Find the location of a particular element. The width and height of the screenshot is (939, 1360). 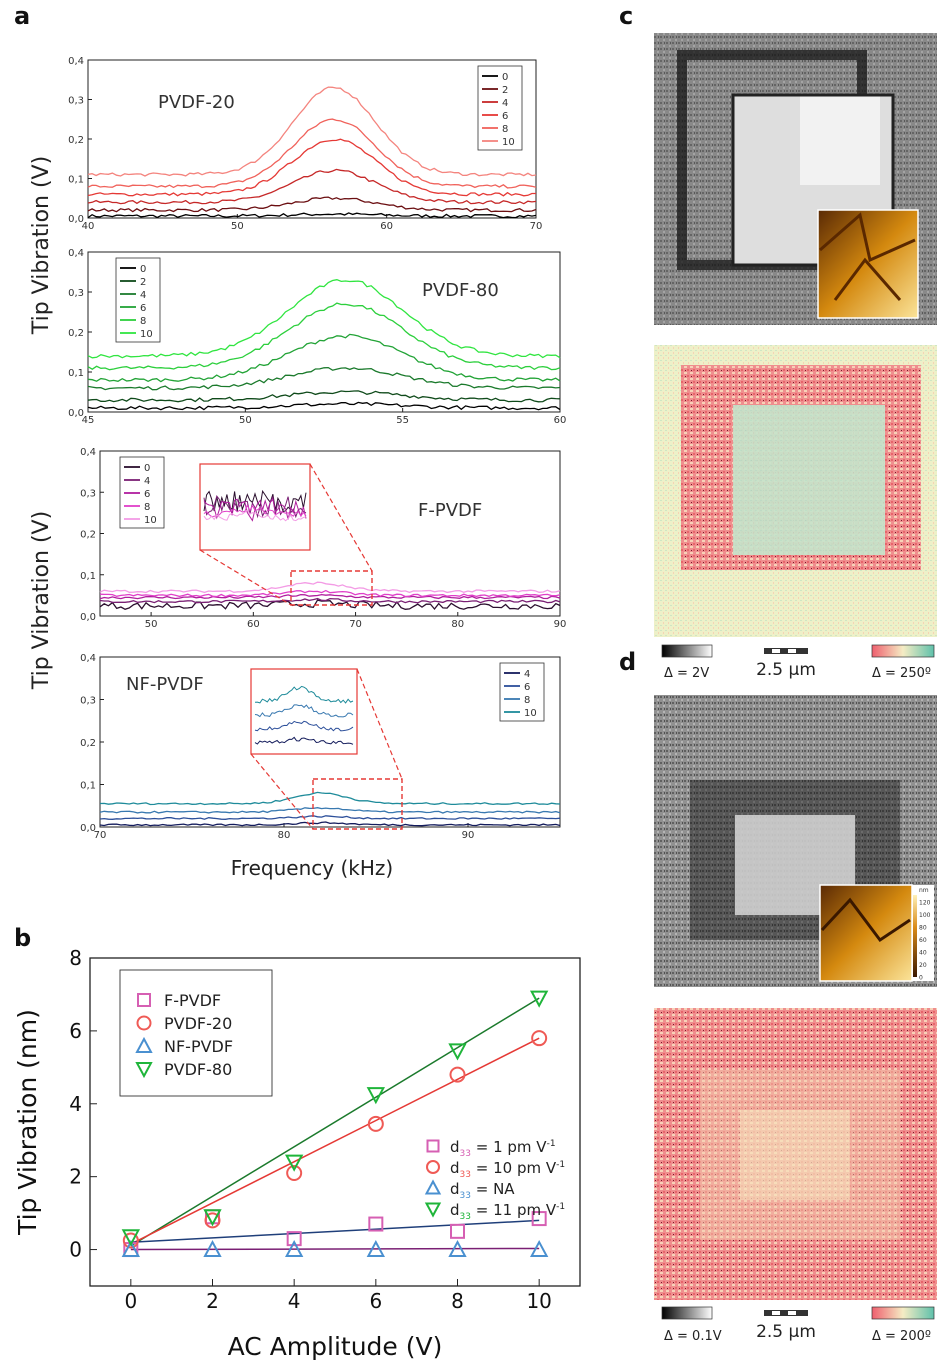

legend-label: 2 is located at coordinates (143, 282).